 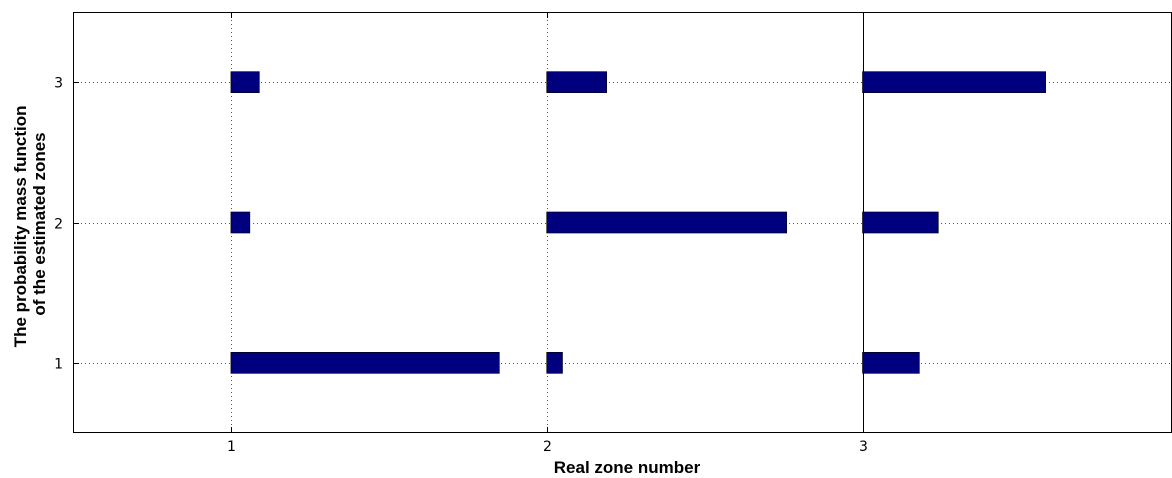 I want to click on x-tick-label-1: 1, so click(x=231, y=447).